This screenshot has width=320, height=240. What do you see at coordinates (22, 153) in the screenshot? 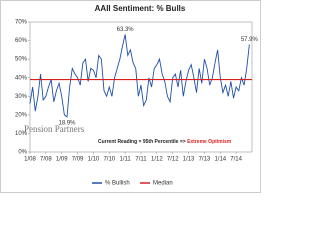
I see `y-tick-label: 0%` at bounding box center [22, 153].